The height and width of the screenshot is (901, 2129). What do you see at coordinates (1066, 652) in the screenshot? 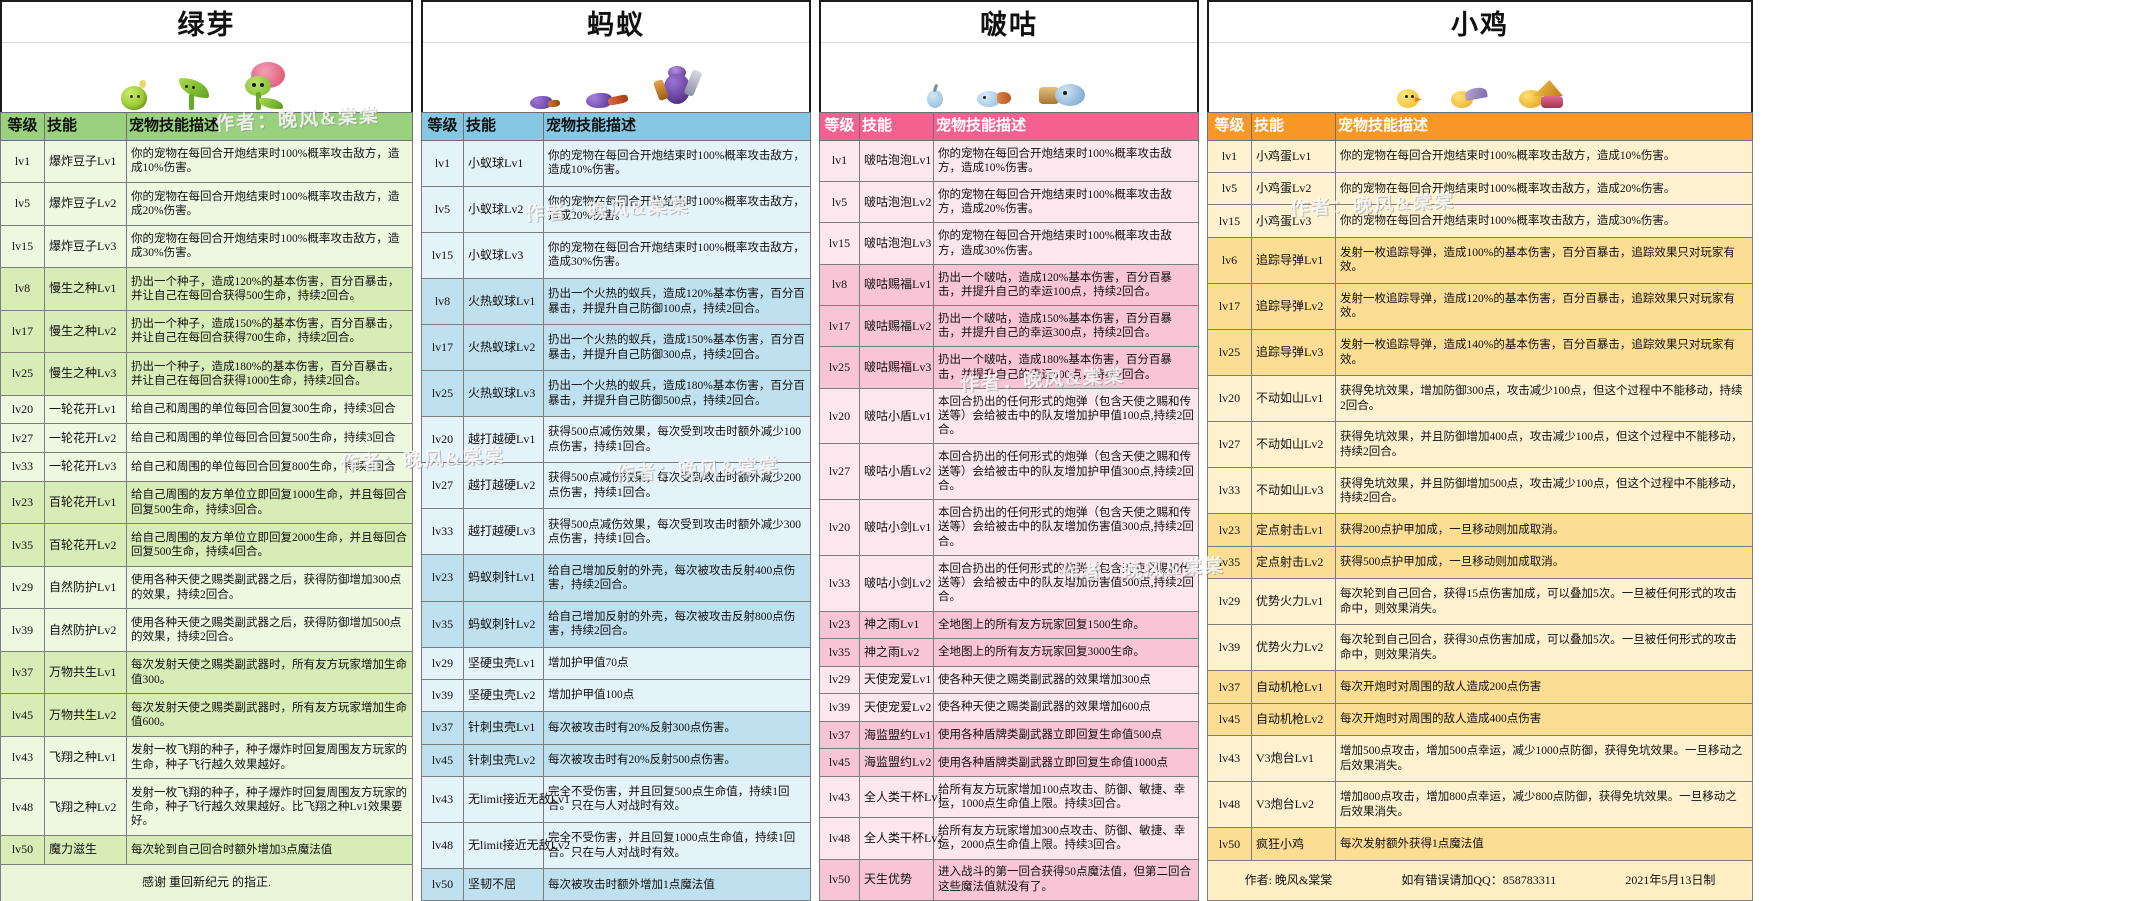
I see `cell-description: 全地图上的所有友方玩家回复3000生命。` at bounding box center [1066, 652].